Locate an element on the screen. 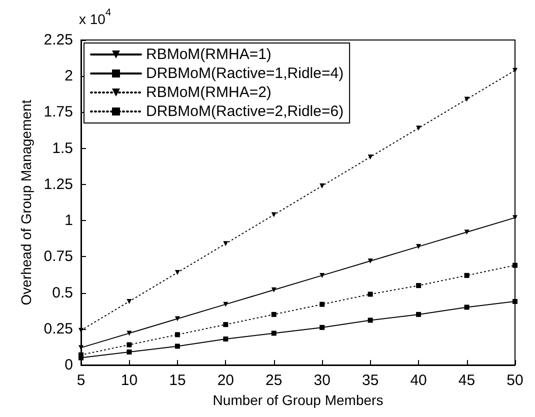 The width and height of the screenshot is (535, 417). y-tick-label: 0.5 is located at coordinates (62, 293).